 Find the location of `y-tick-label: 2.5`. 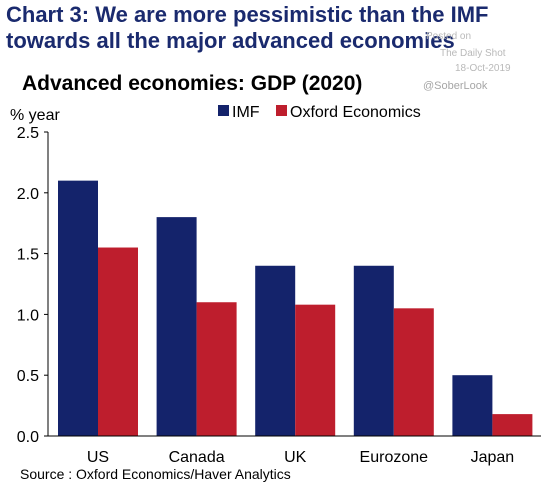

y-tick-label: 2.5 is located at coordinates (28, 133).